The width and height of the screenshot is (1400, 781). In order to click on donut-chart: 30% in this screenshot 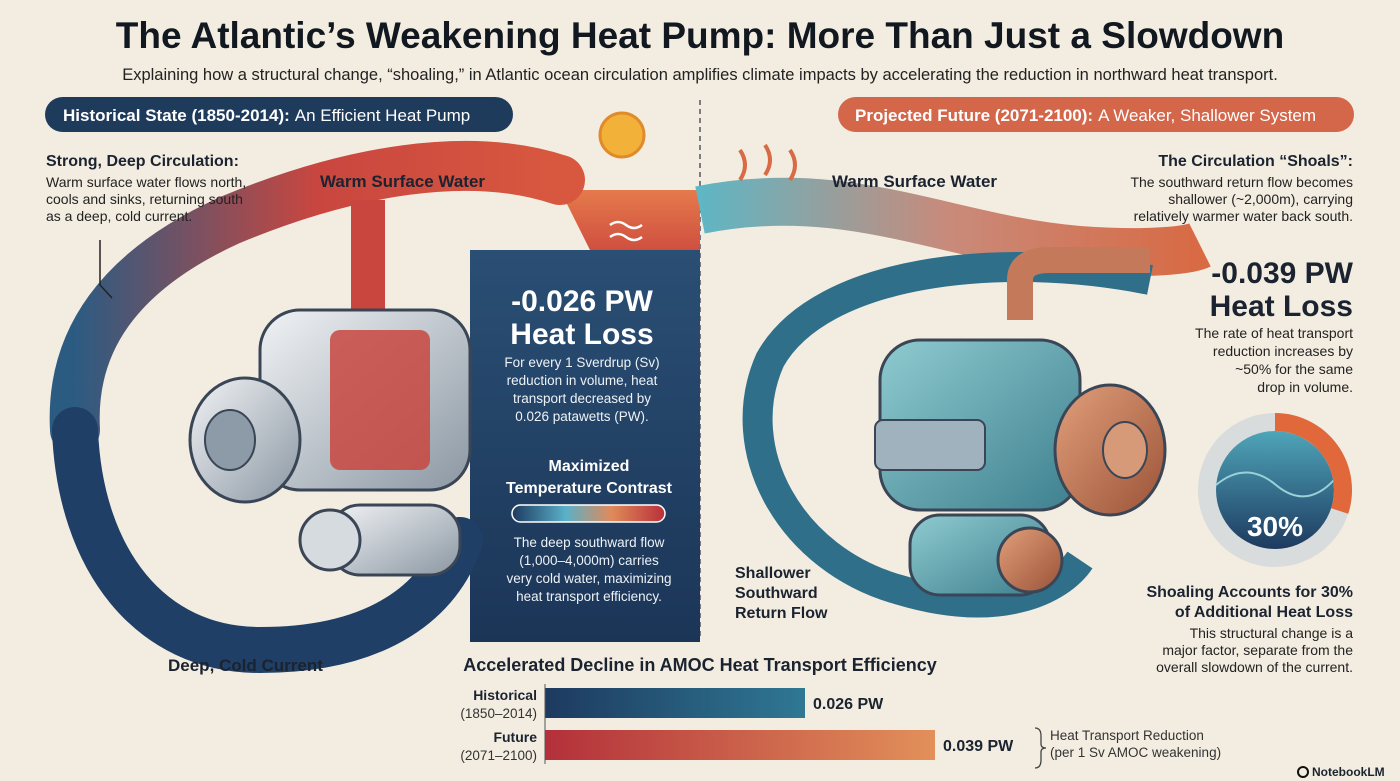, I will do `click(1275, 490)`.